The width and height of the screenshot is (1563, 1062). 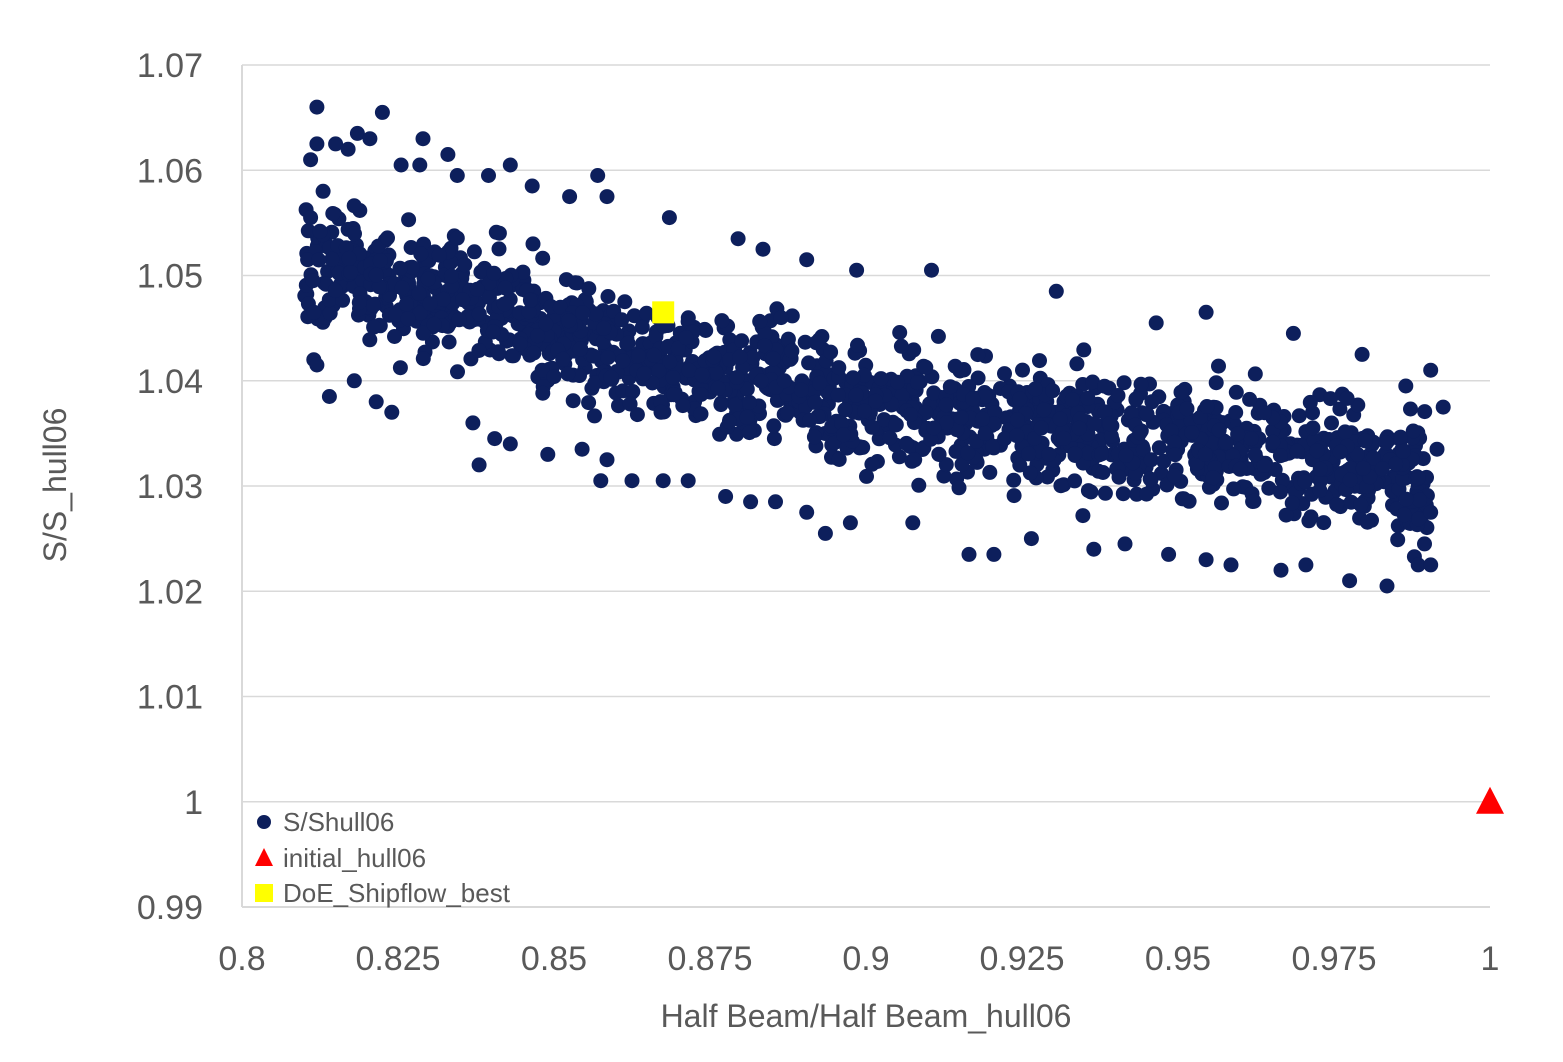 What do you see at coordinates (193, 803) in the screenshot?
I see `y-tick-label: 1` at bounding box center [193, 803].